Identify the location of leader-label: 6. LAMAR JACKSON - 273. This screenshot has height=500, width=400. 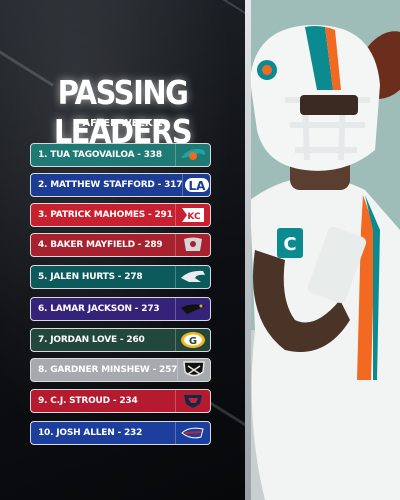
(99, 309).